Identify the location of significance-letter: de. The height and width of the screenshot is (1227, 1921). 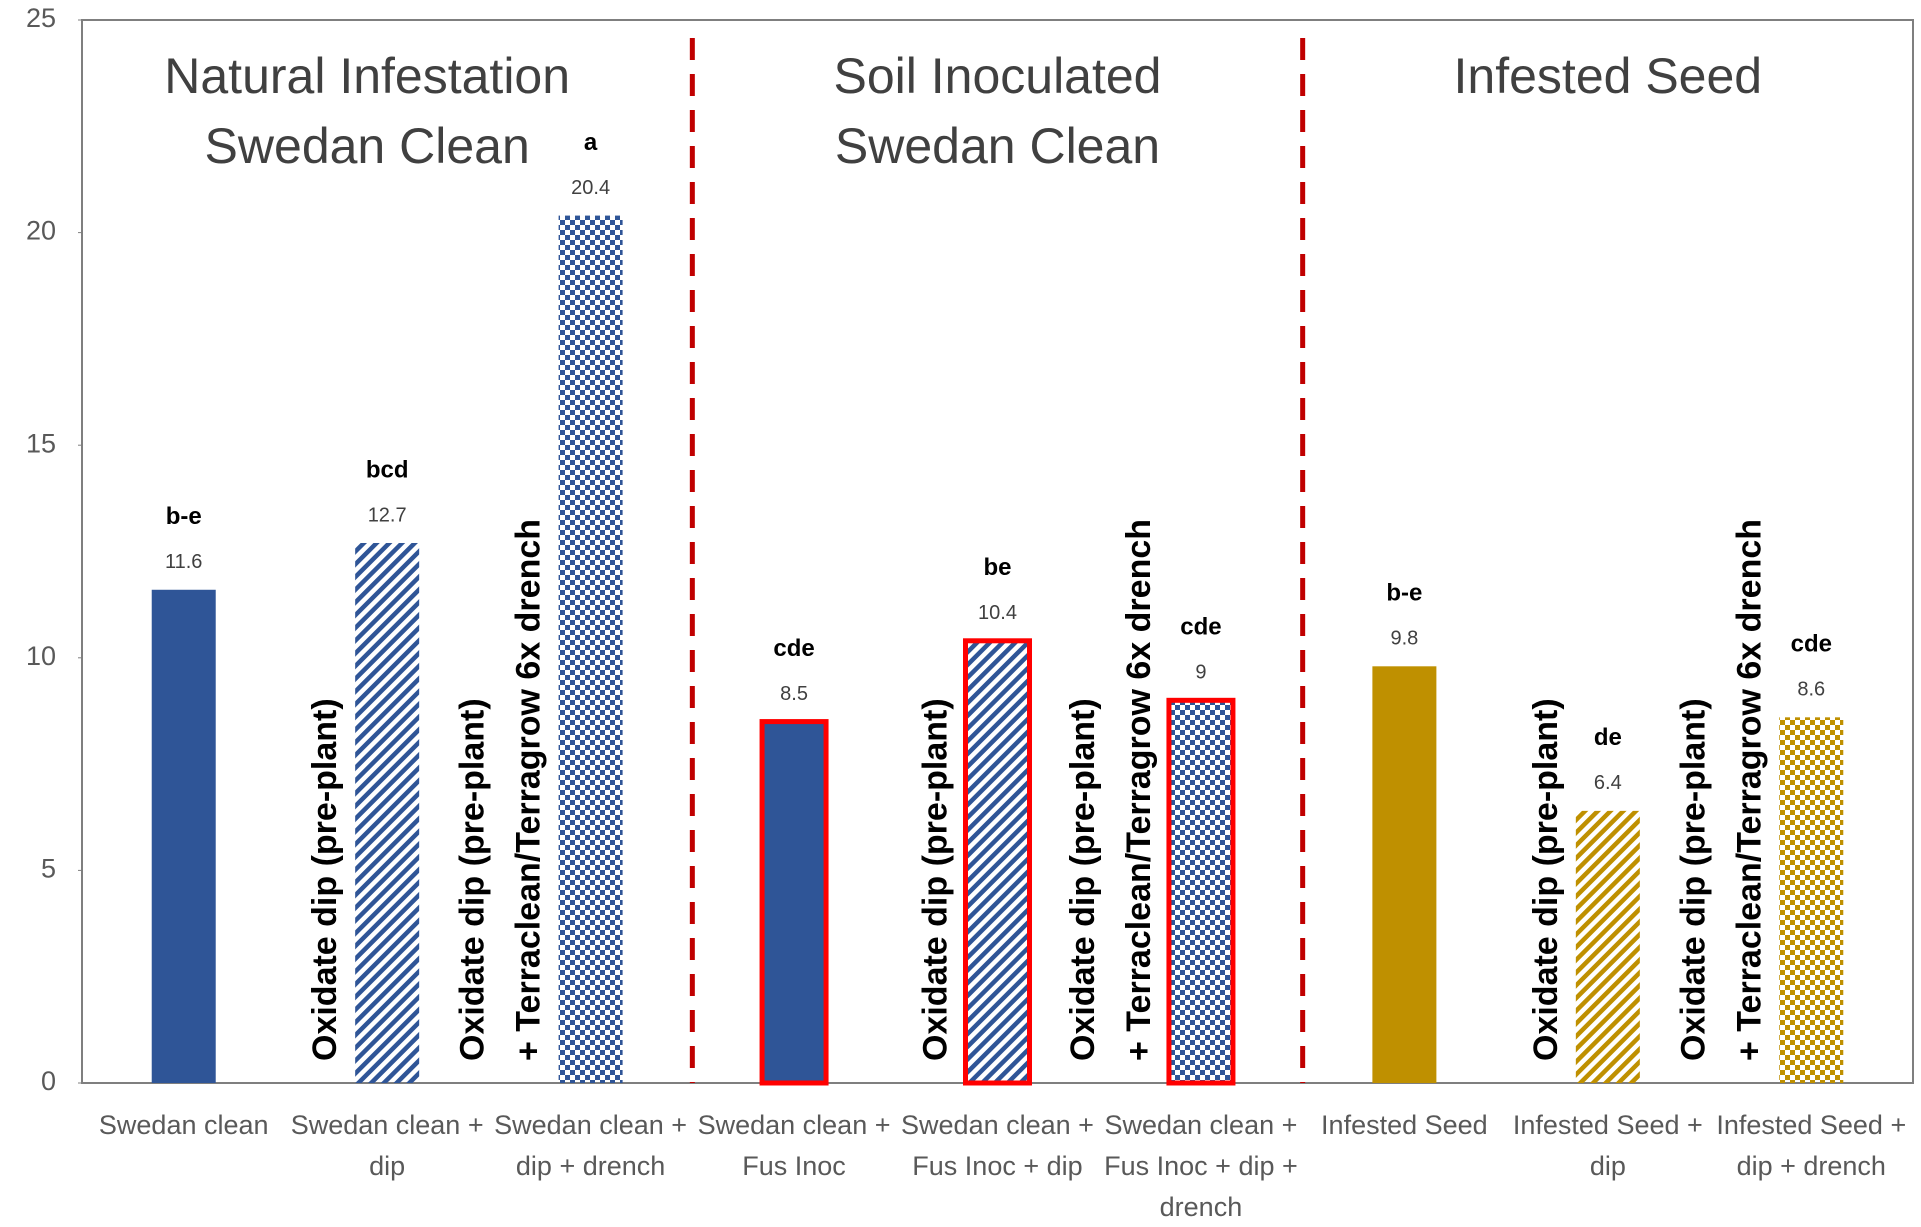
(1608, 737).